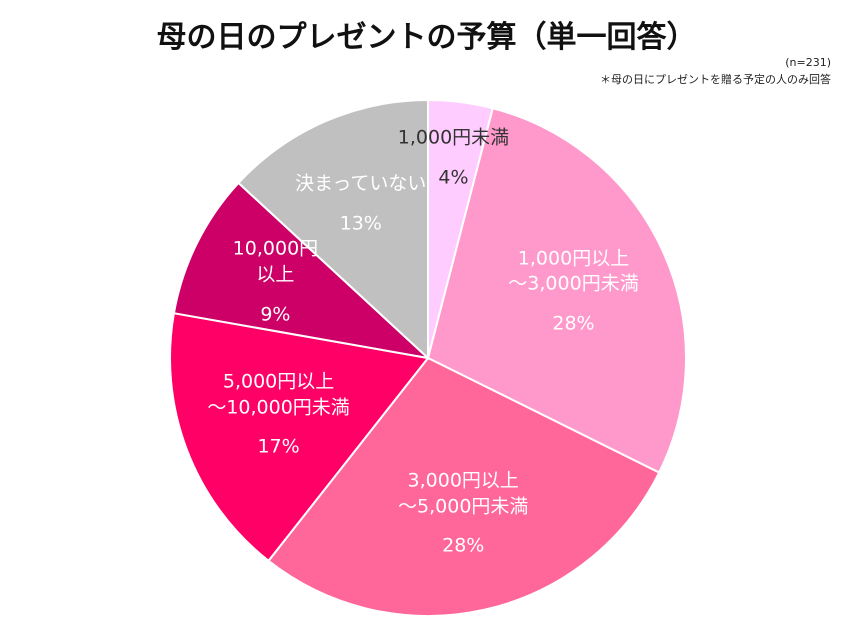 The height and width of the screenshot is (640, 853). What do you see at coordinates (453, 177) in the screenshot?
I see `value-label: 4%` at bounding box center [453, 177].